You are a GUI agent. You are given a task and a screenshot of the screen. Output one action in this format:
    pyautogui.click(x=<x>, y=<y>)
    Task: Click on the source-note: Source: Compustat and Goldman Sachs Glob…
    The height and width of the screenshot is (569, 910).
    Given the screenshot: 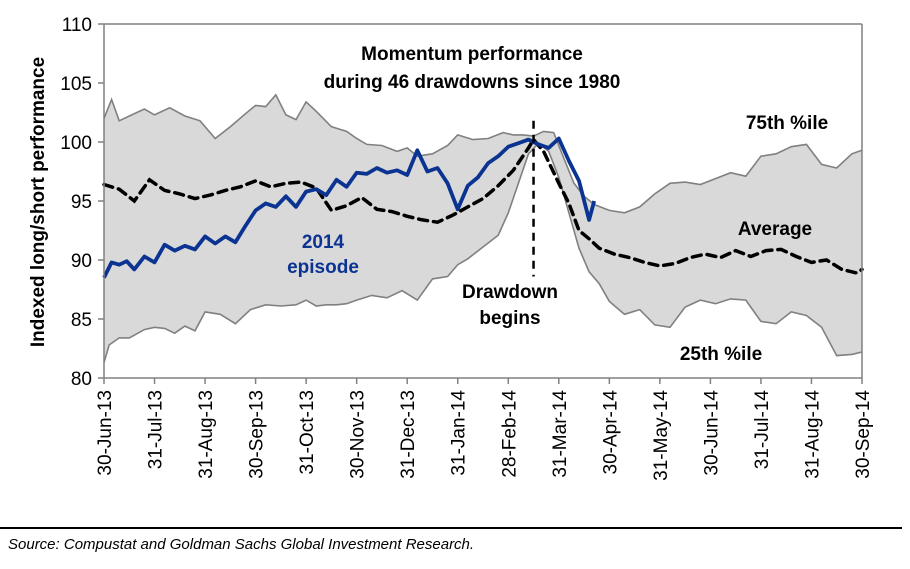 What is the action you would take?
    pyautogui.click(x=241, y=544)
    